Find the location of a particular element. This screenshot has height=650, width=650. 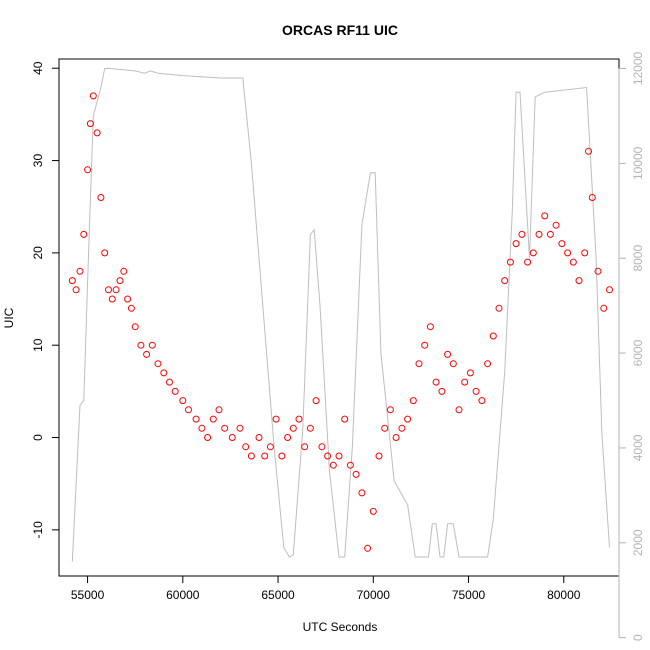

y2-axis: 0 2000 4000 6000 8000 10000 12000 is located at coordinates (631, 346).